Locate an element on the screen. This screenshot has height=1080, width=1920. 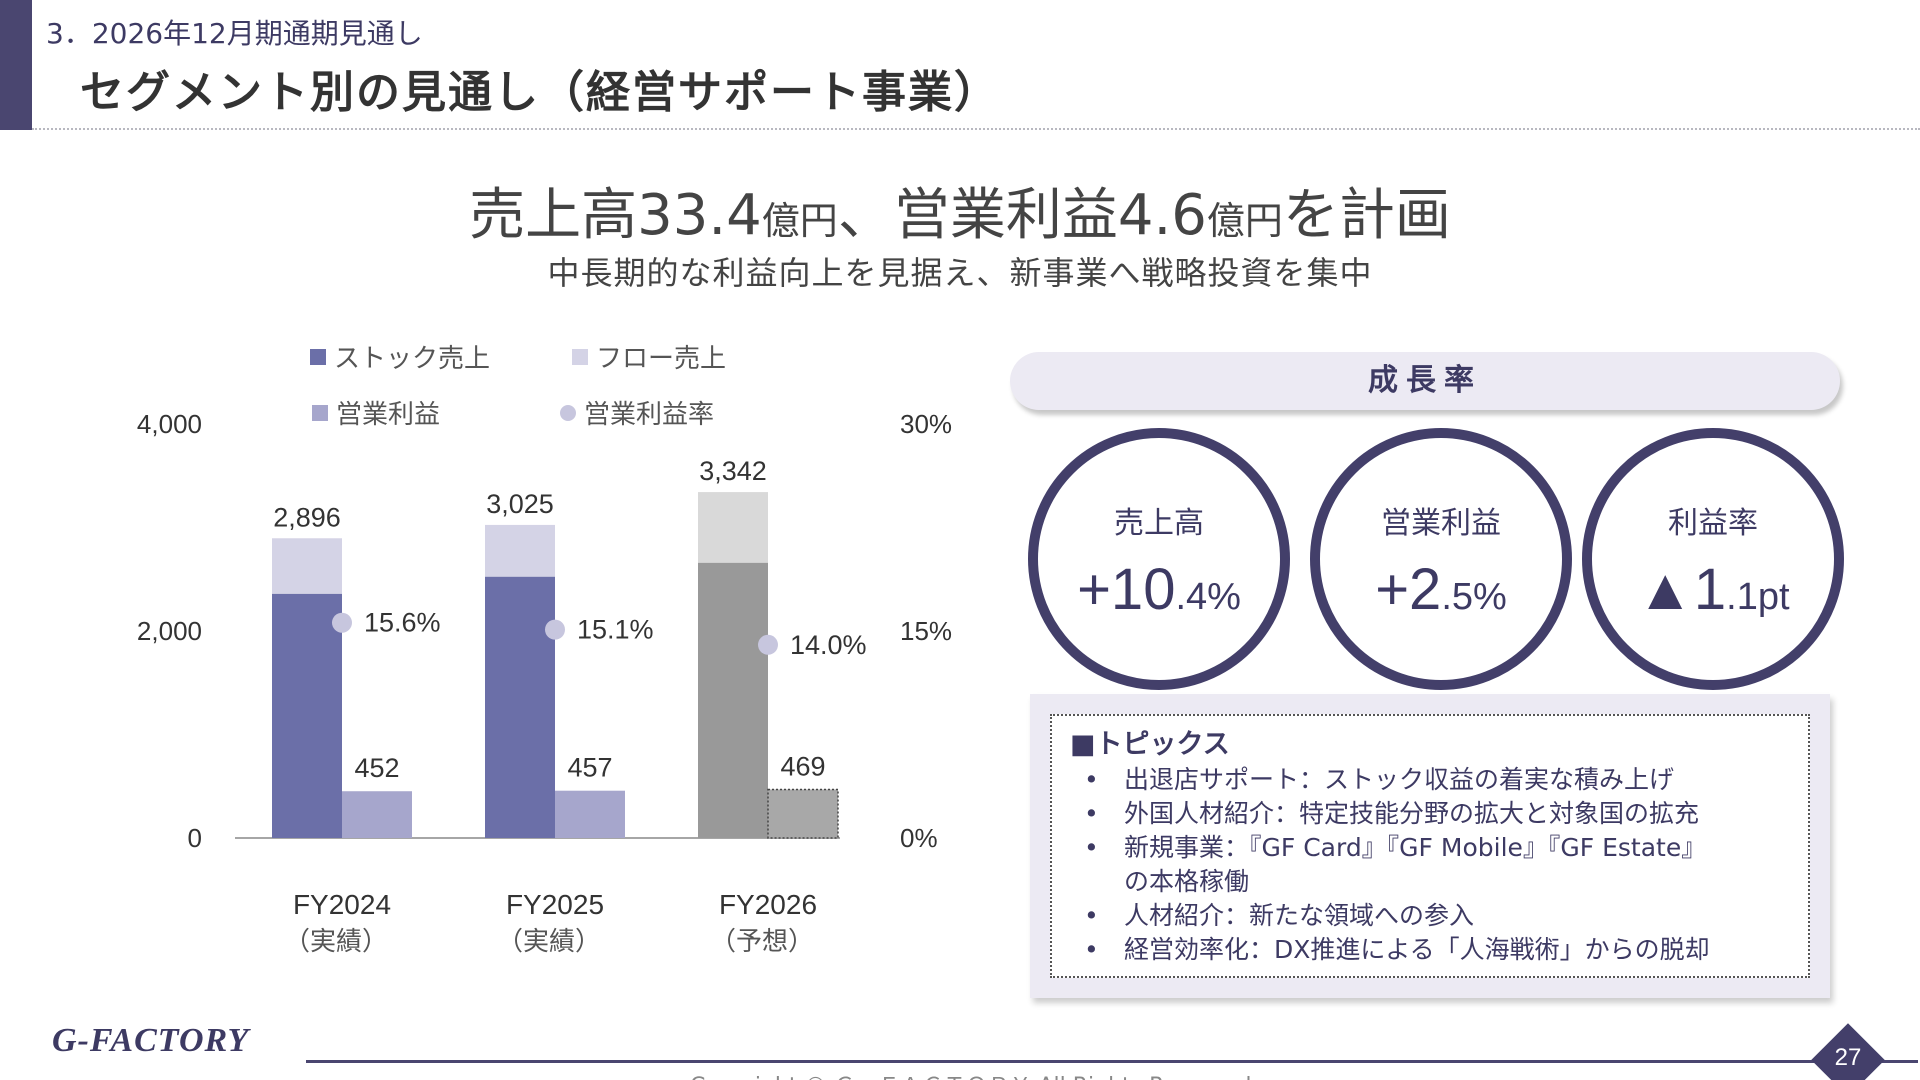
headline-profit: 、営業利益4.6 is located at coordinates (1022, 215).